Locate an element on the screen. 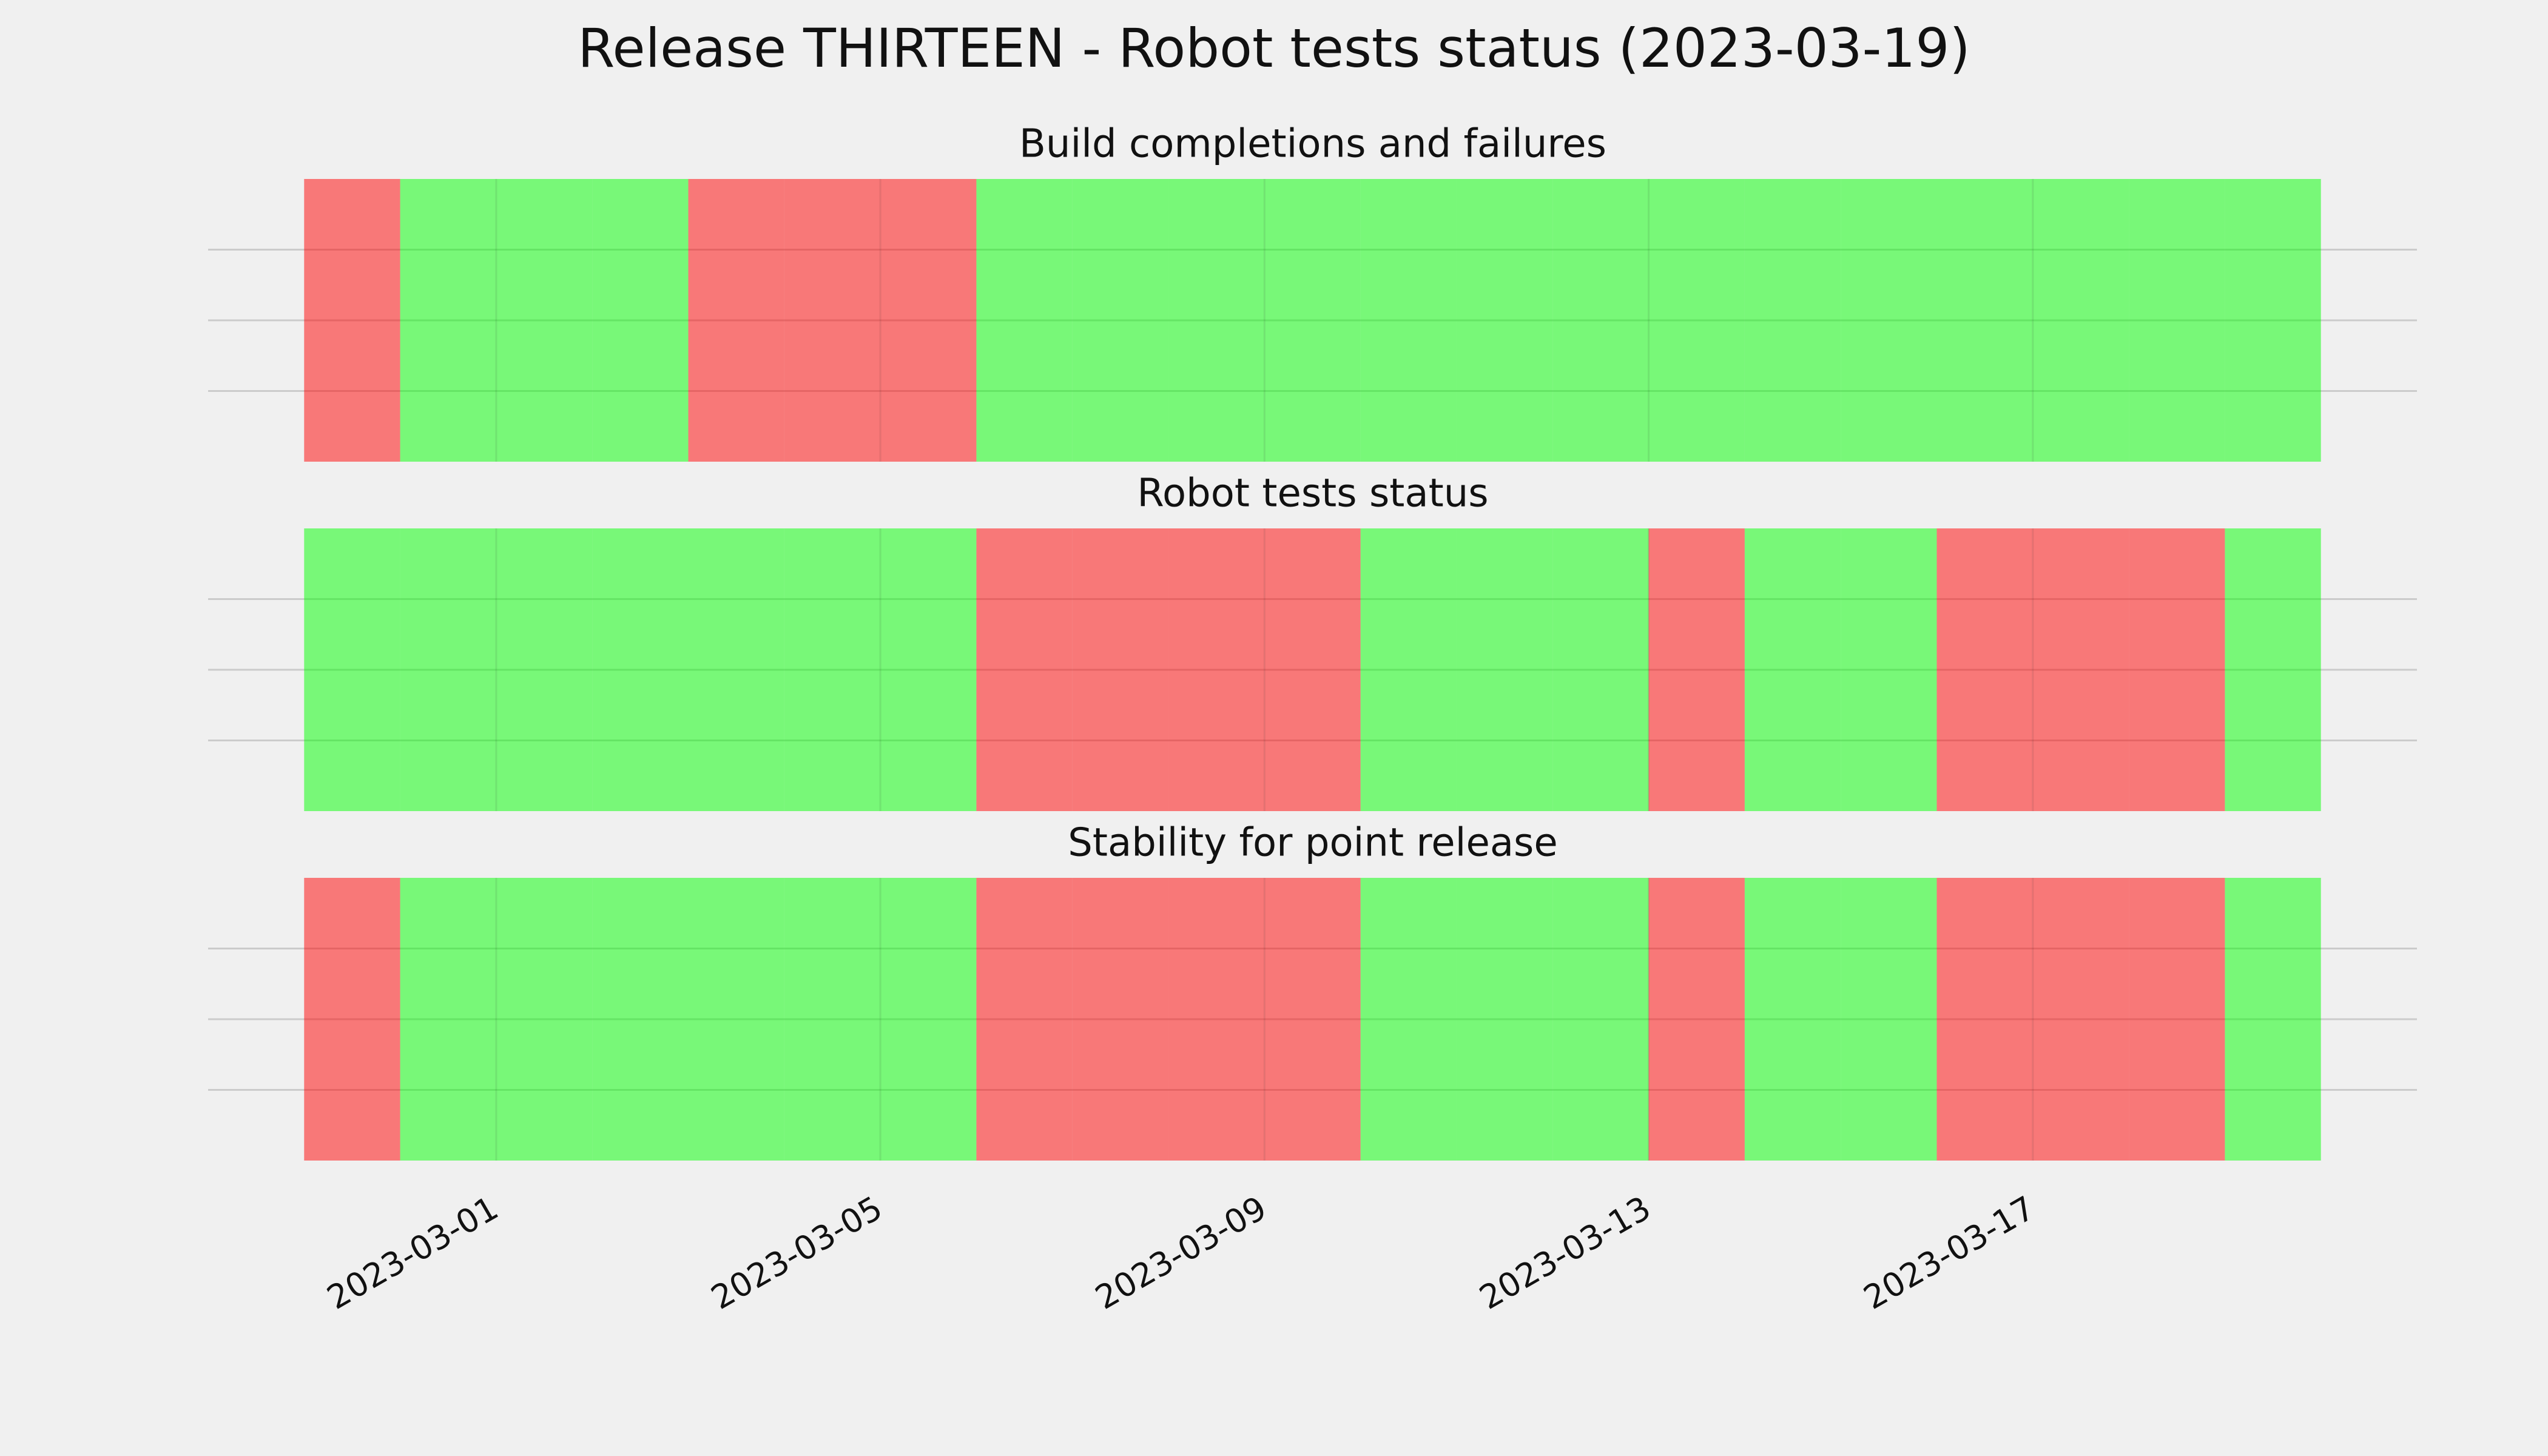 This screenshot has height=1456, width=2548. subplot-title: Stability for point release is located at coordinates (1313, 843).